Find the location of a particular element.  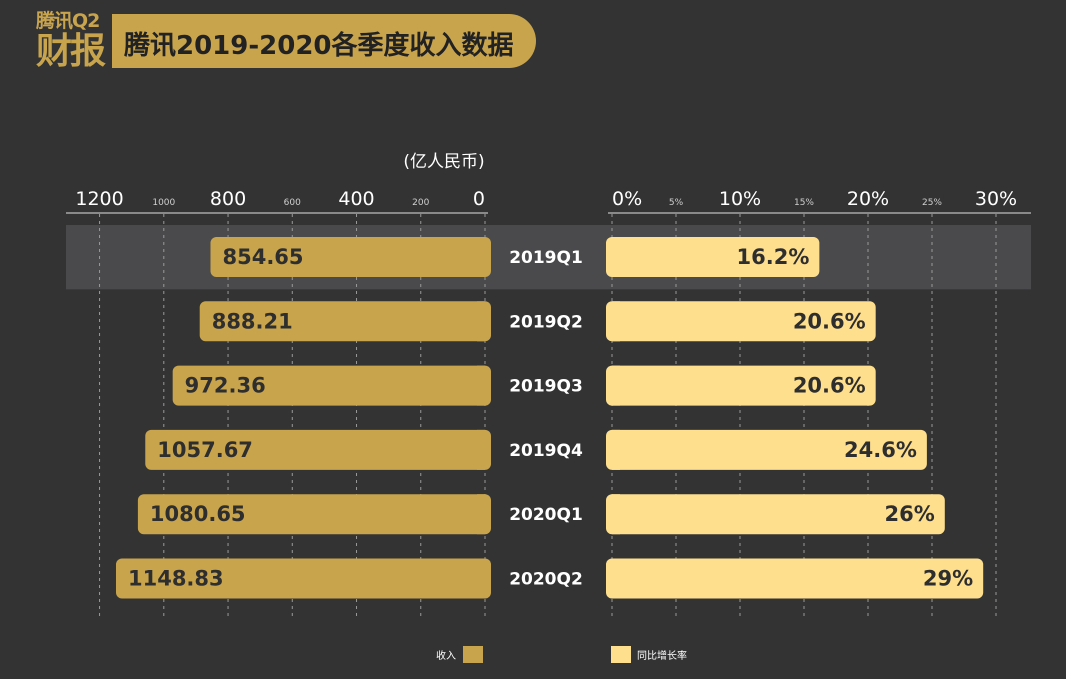

left-major-tick-label: 400 is located at coordinates (356, 199).